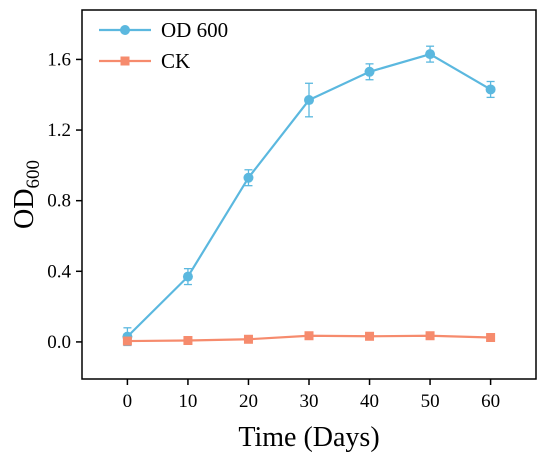 The height and width of the screenshot is (461, 550). Describe the element at coordinates (430, 401) in the screenshot. I see `x-tick-label: 50` at that location.